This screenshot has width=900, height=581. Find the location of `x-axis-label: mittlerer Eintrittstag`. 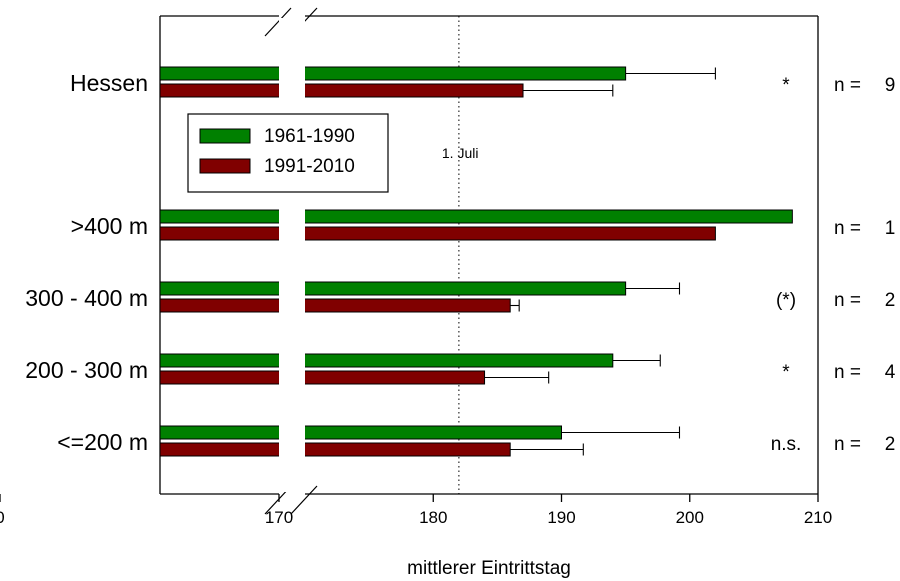

x-axis-label: mittlerer Eintrittstag is located at coordinates (489, 568).